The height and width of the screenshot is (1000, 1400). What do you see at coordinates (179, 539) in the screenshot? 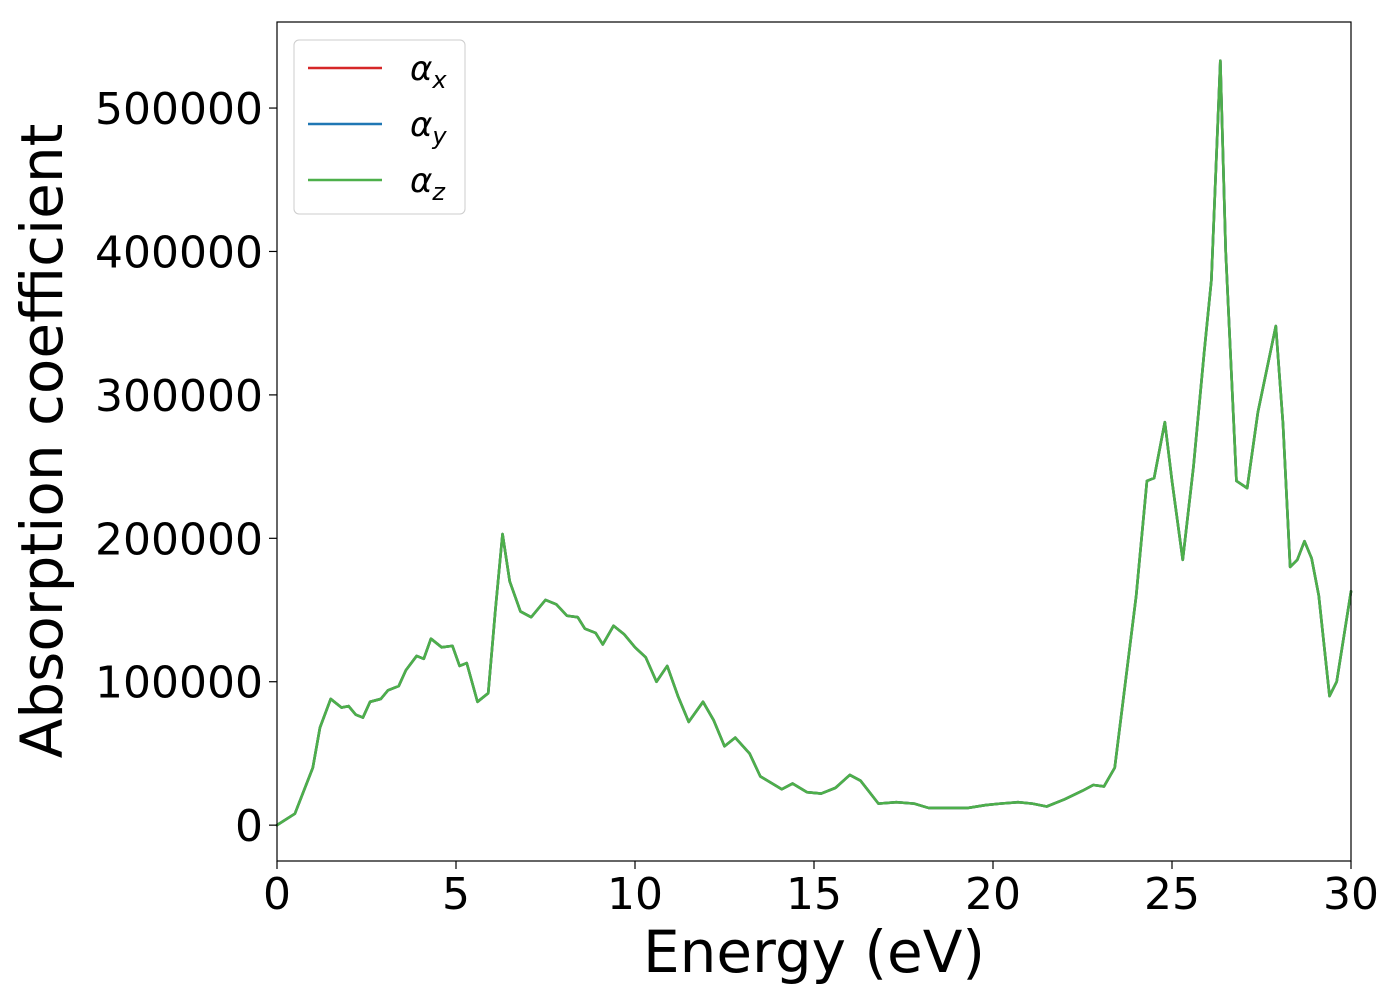
I see `y-tick-label: 200000` at bounding box center [179, 539].